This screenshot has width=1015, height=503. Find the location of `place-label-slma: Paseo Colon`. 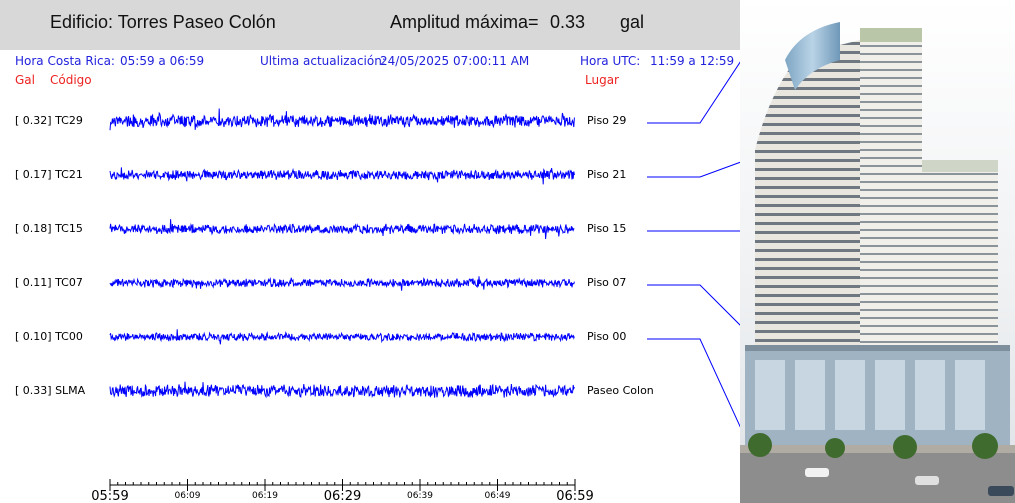

place-label-slma: Paseo Colon is located at coordinates (620, 390).